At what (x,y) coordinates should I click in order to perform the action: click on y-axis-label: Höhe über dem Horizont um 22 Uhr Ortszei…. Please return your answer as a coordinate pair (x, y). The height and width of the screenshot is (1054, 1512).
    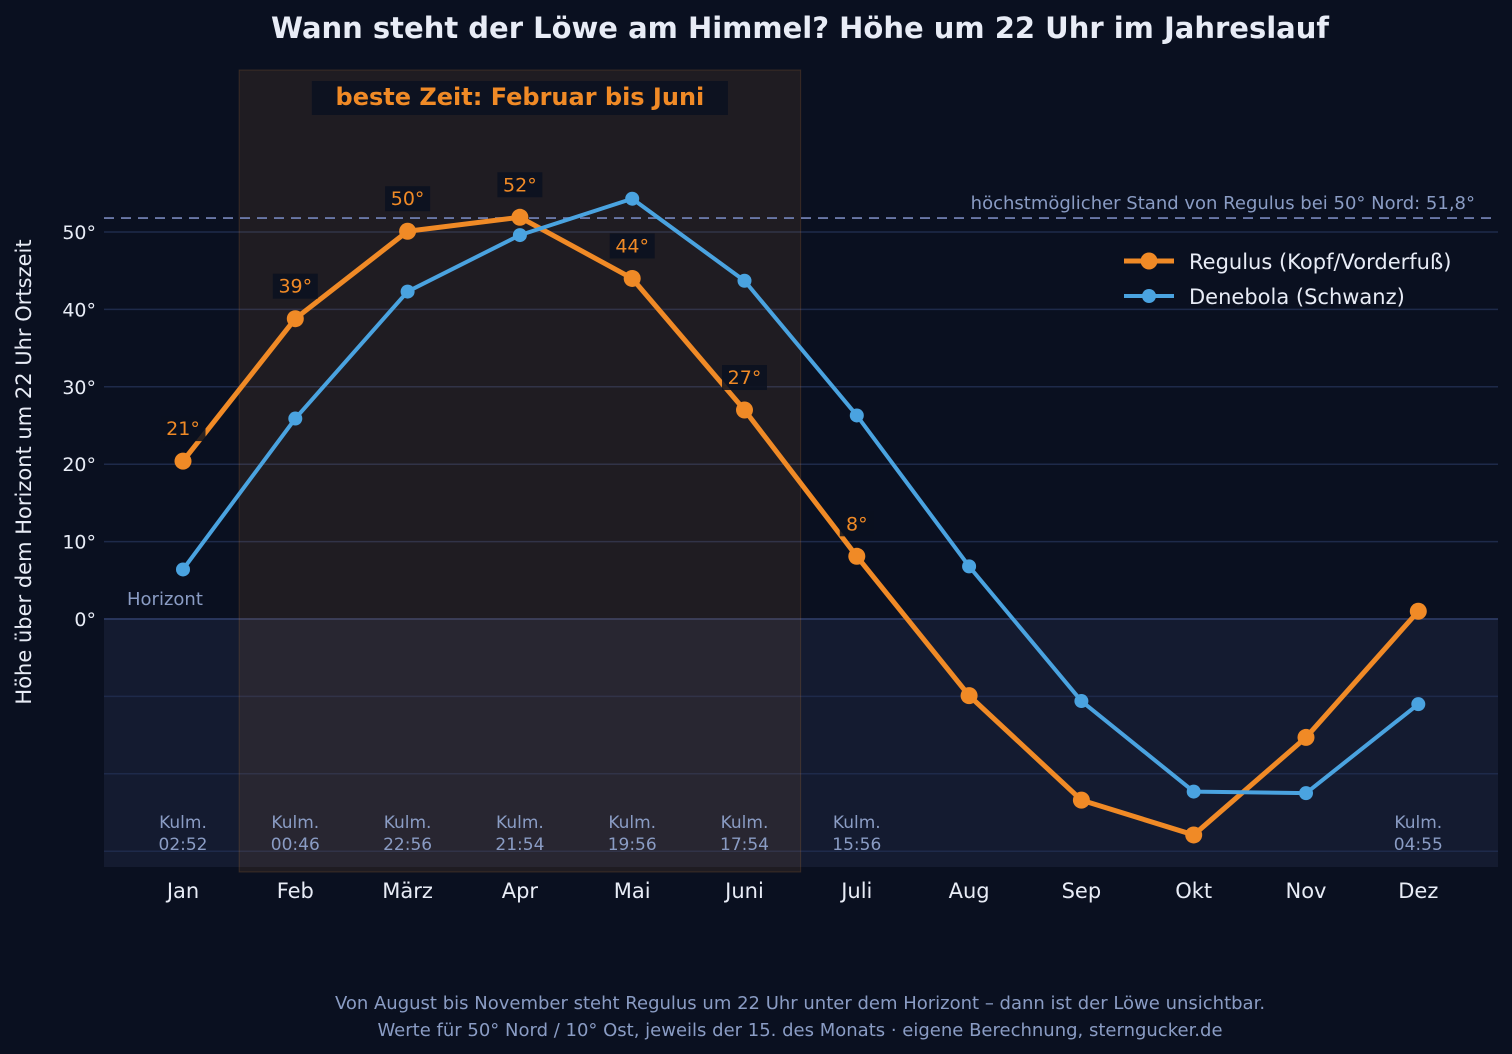
    Looking at the image, I should click on (24, 471).